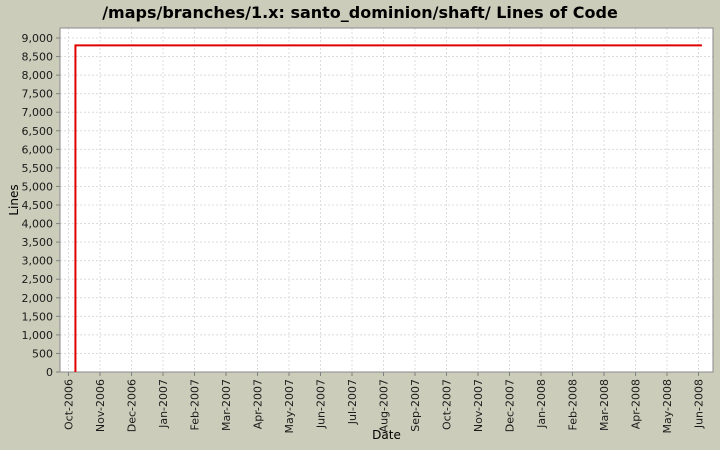 This screenshot has height=450, width=720. What do you see at coordinates (478, 405) in the screenshot?
I see `x-tick-label: Nov-2007` at bounding box center [478, 405].